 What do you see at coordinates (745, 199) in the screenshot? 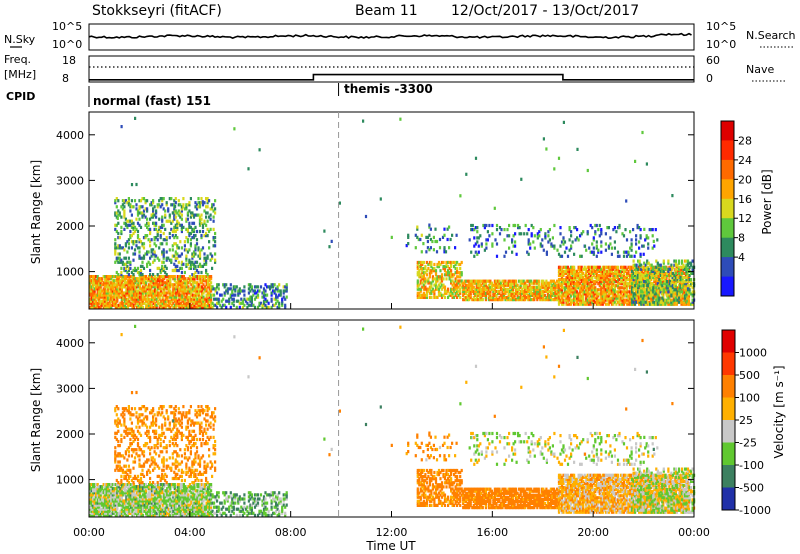
I see `power-cbar-tick-label: 16` at bounding box center [745, 199].